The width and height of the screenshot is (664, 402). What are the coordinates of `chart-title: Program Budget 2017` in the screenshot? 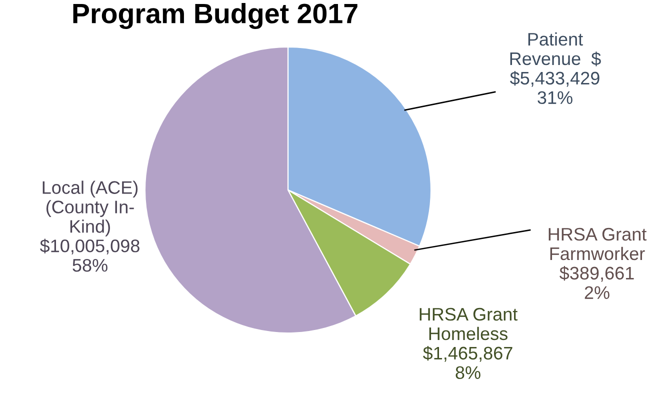 It's located at (215, 16).